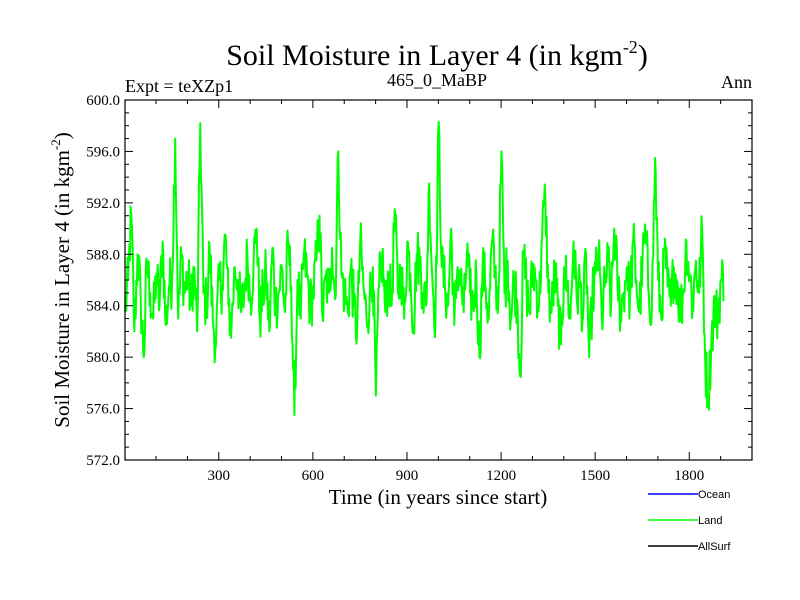 This screenshot has height=600, width=800. I want to click on y-axis-label: Soil Moisture in Layer 4 (in kgm-2), so click(61, 279).